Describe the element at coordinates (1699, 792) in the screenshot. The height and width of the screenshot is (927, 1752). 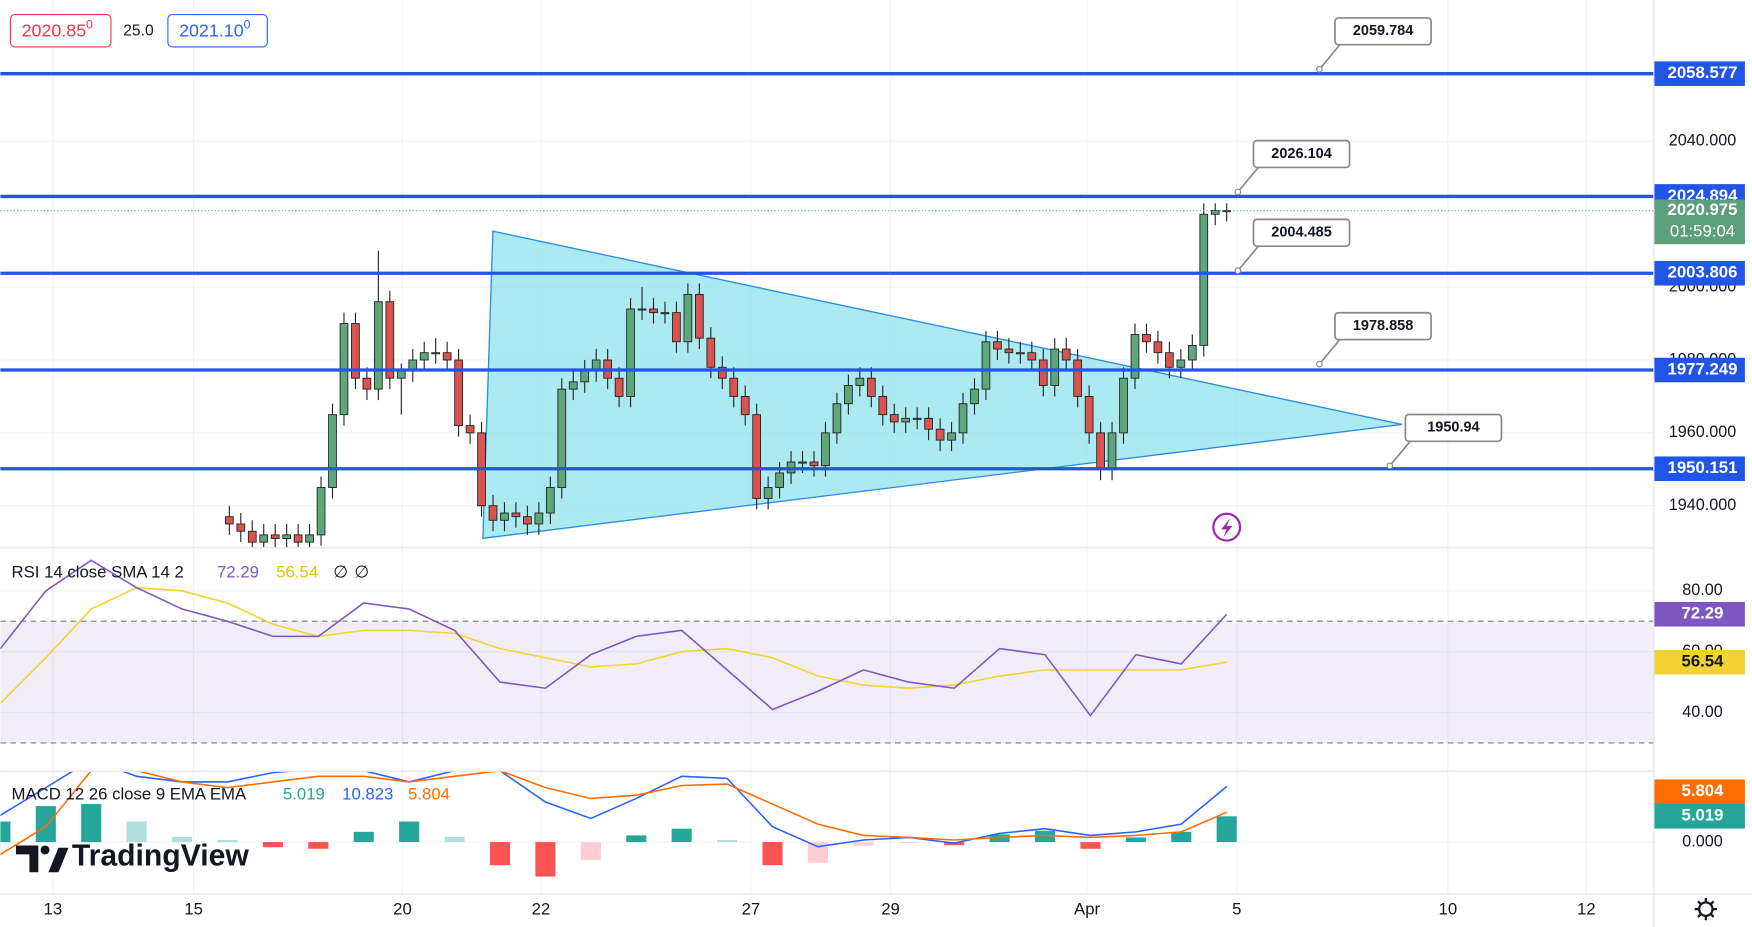
I see `macd-axis-box` at that location.